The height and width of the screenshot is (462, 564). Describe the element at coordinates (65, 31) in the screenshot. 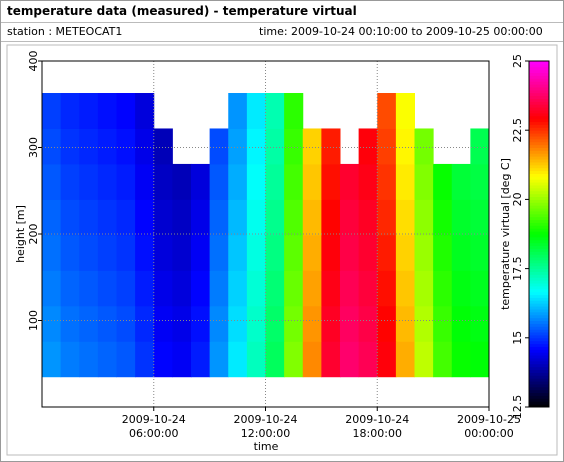

I see `station: station : METEOCAT1` at that location.